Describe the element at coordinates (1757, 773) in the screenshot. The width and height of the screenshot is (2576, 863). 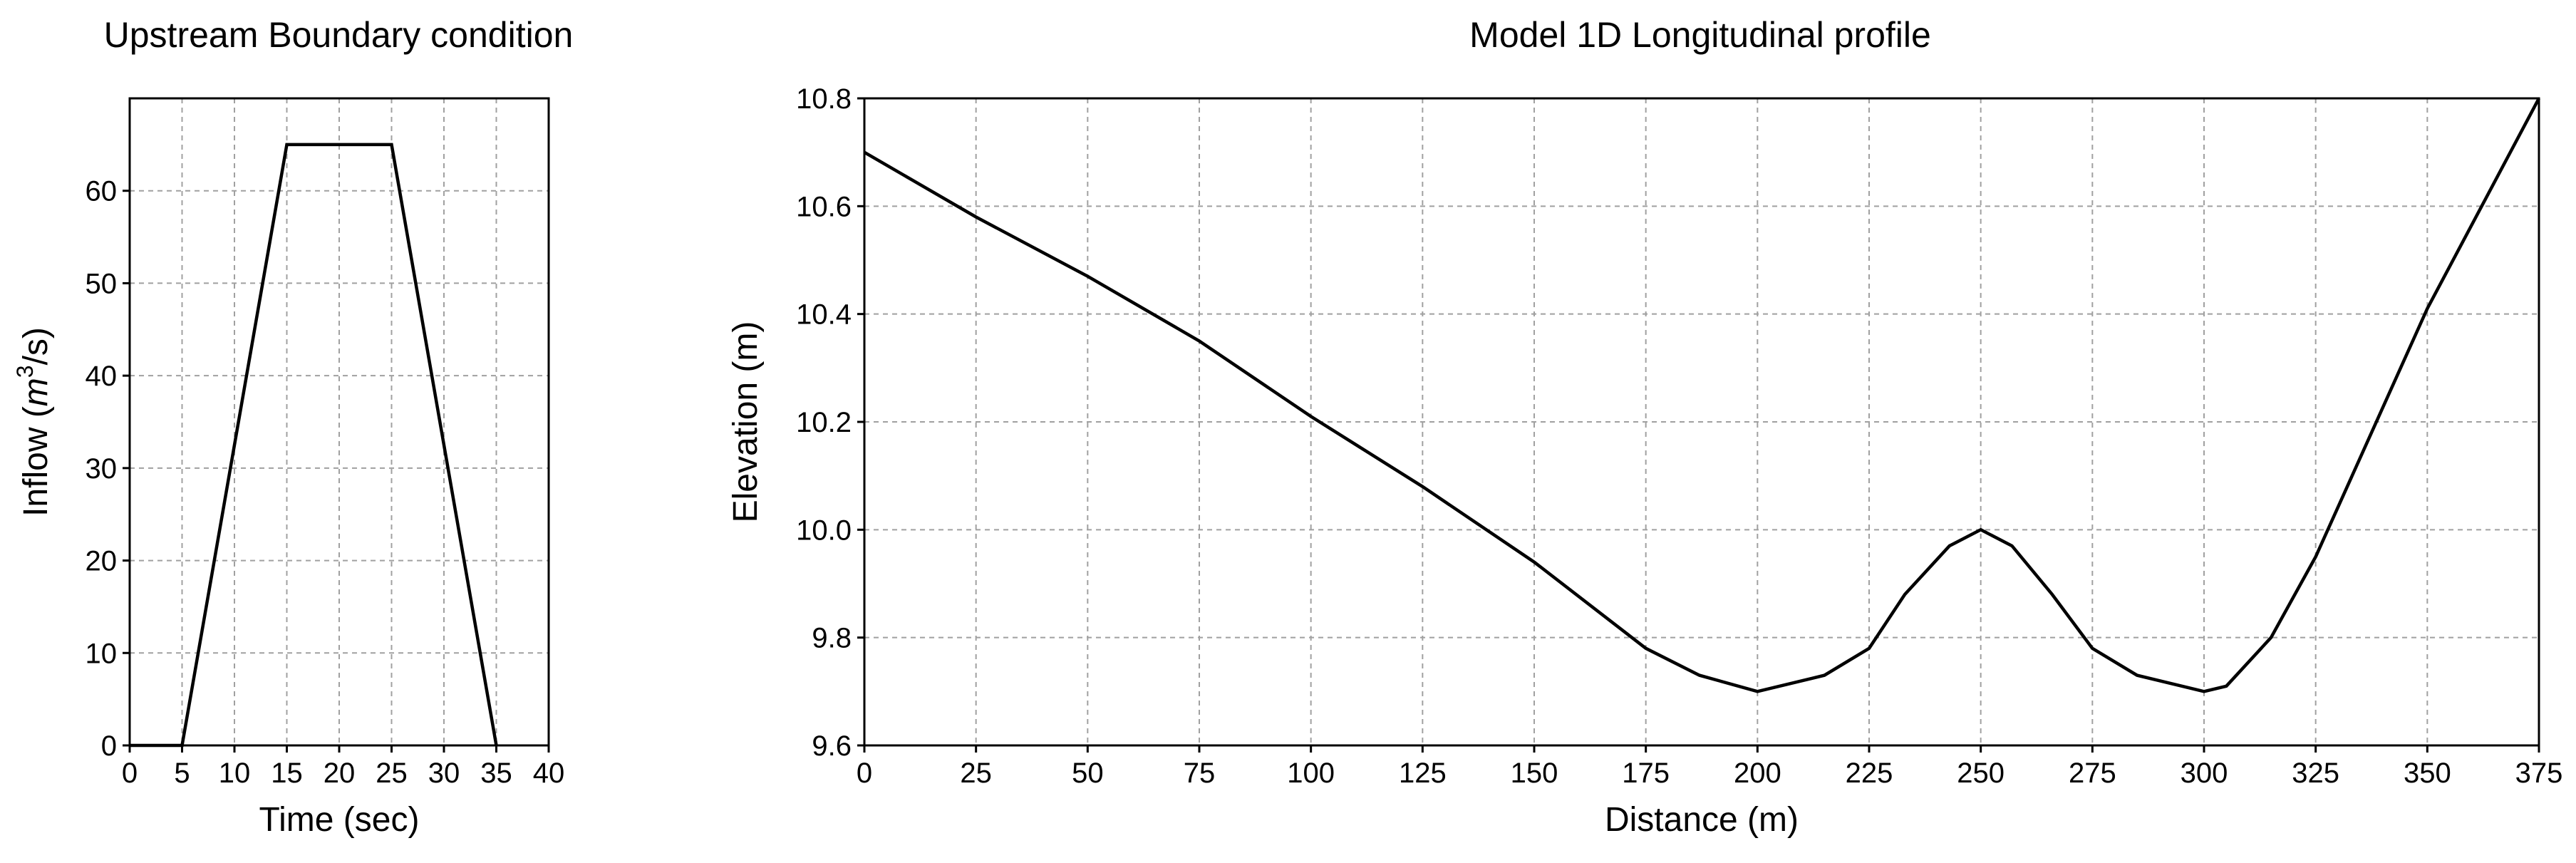
I see `x-tick-label: 200` at that location.